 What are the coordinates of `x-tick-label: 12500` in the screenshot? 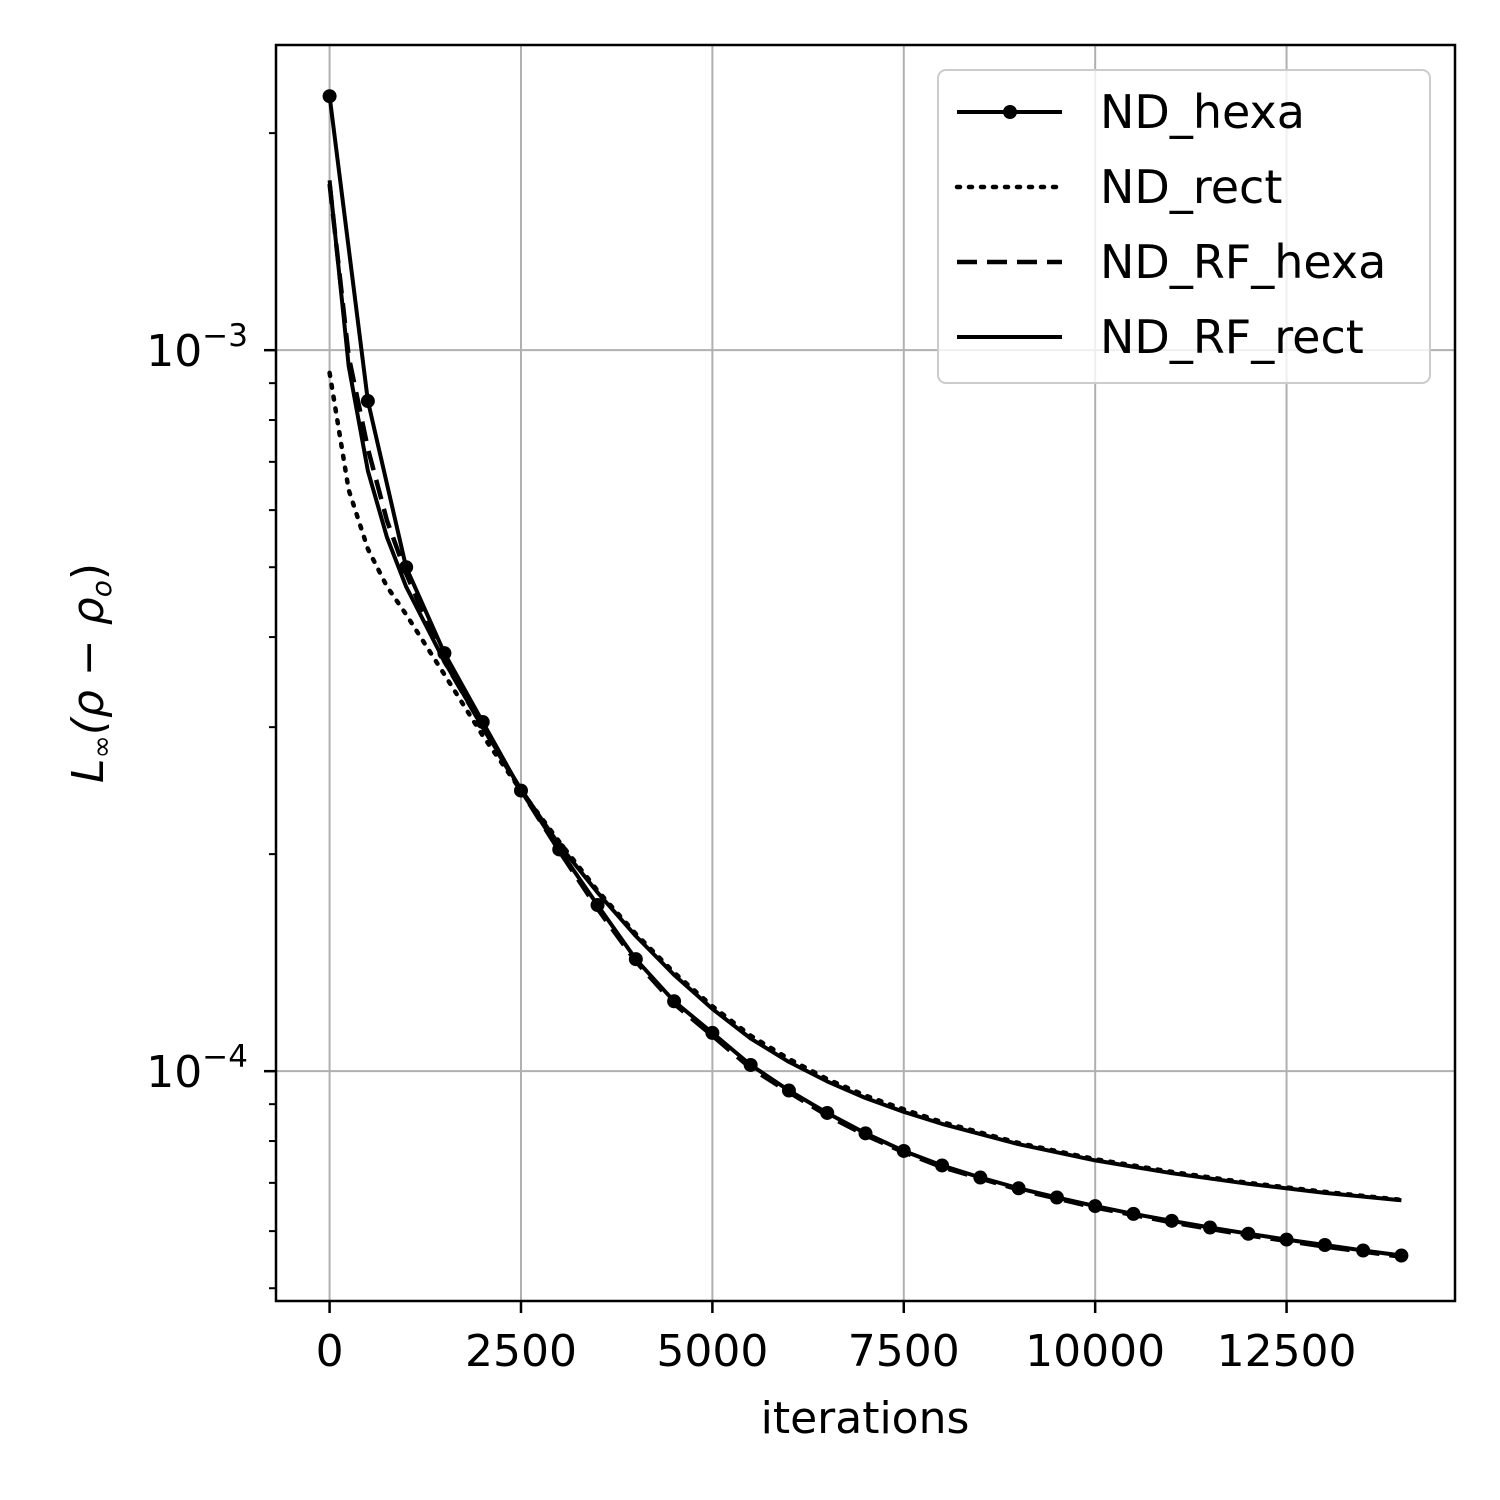 It's located at (1287, 1351).